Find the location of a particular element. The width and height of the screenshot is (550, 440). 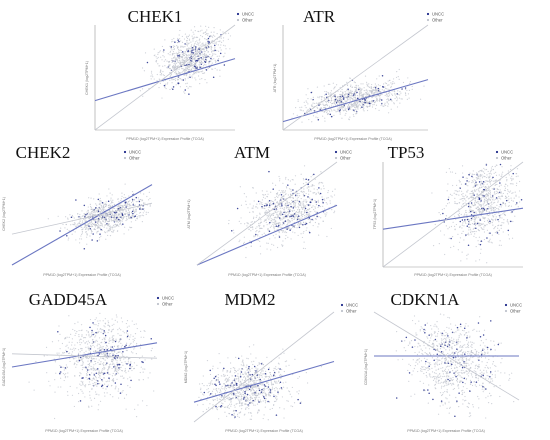

panel-title: ATM is located at coordinates (252, 152).